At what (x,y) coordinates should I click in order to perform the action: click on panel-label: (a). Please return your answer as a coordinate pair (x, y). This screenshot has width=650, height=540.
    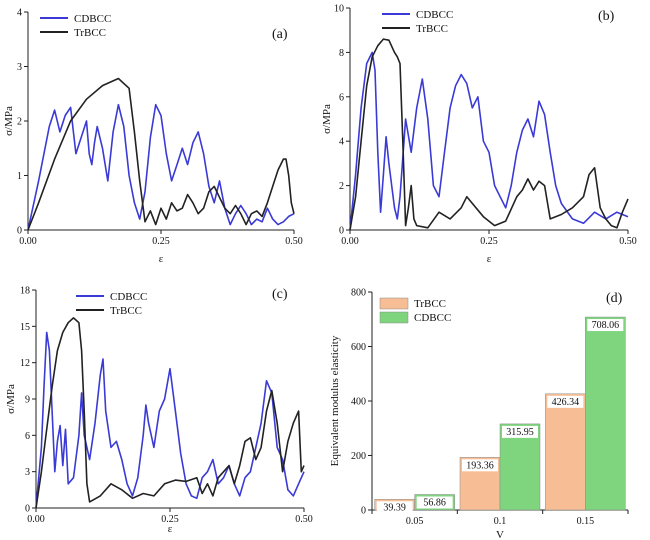
    Looking at the image, I should click on (280, 34).